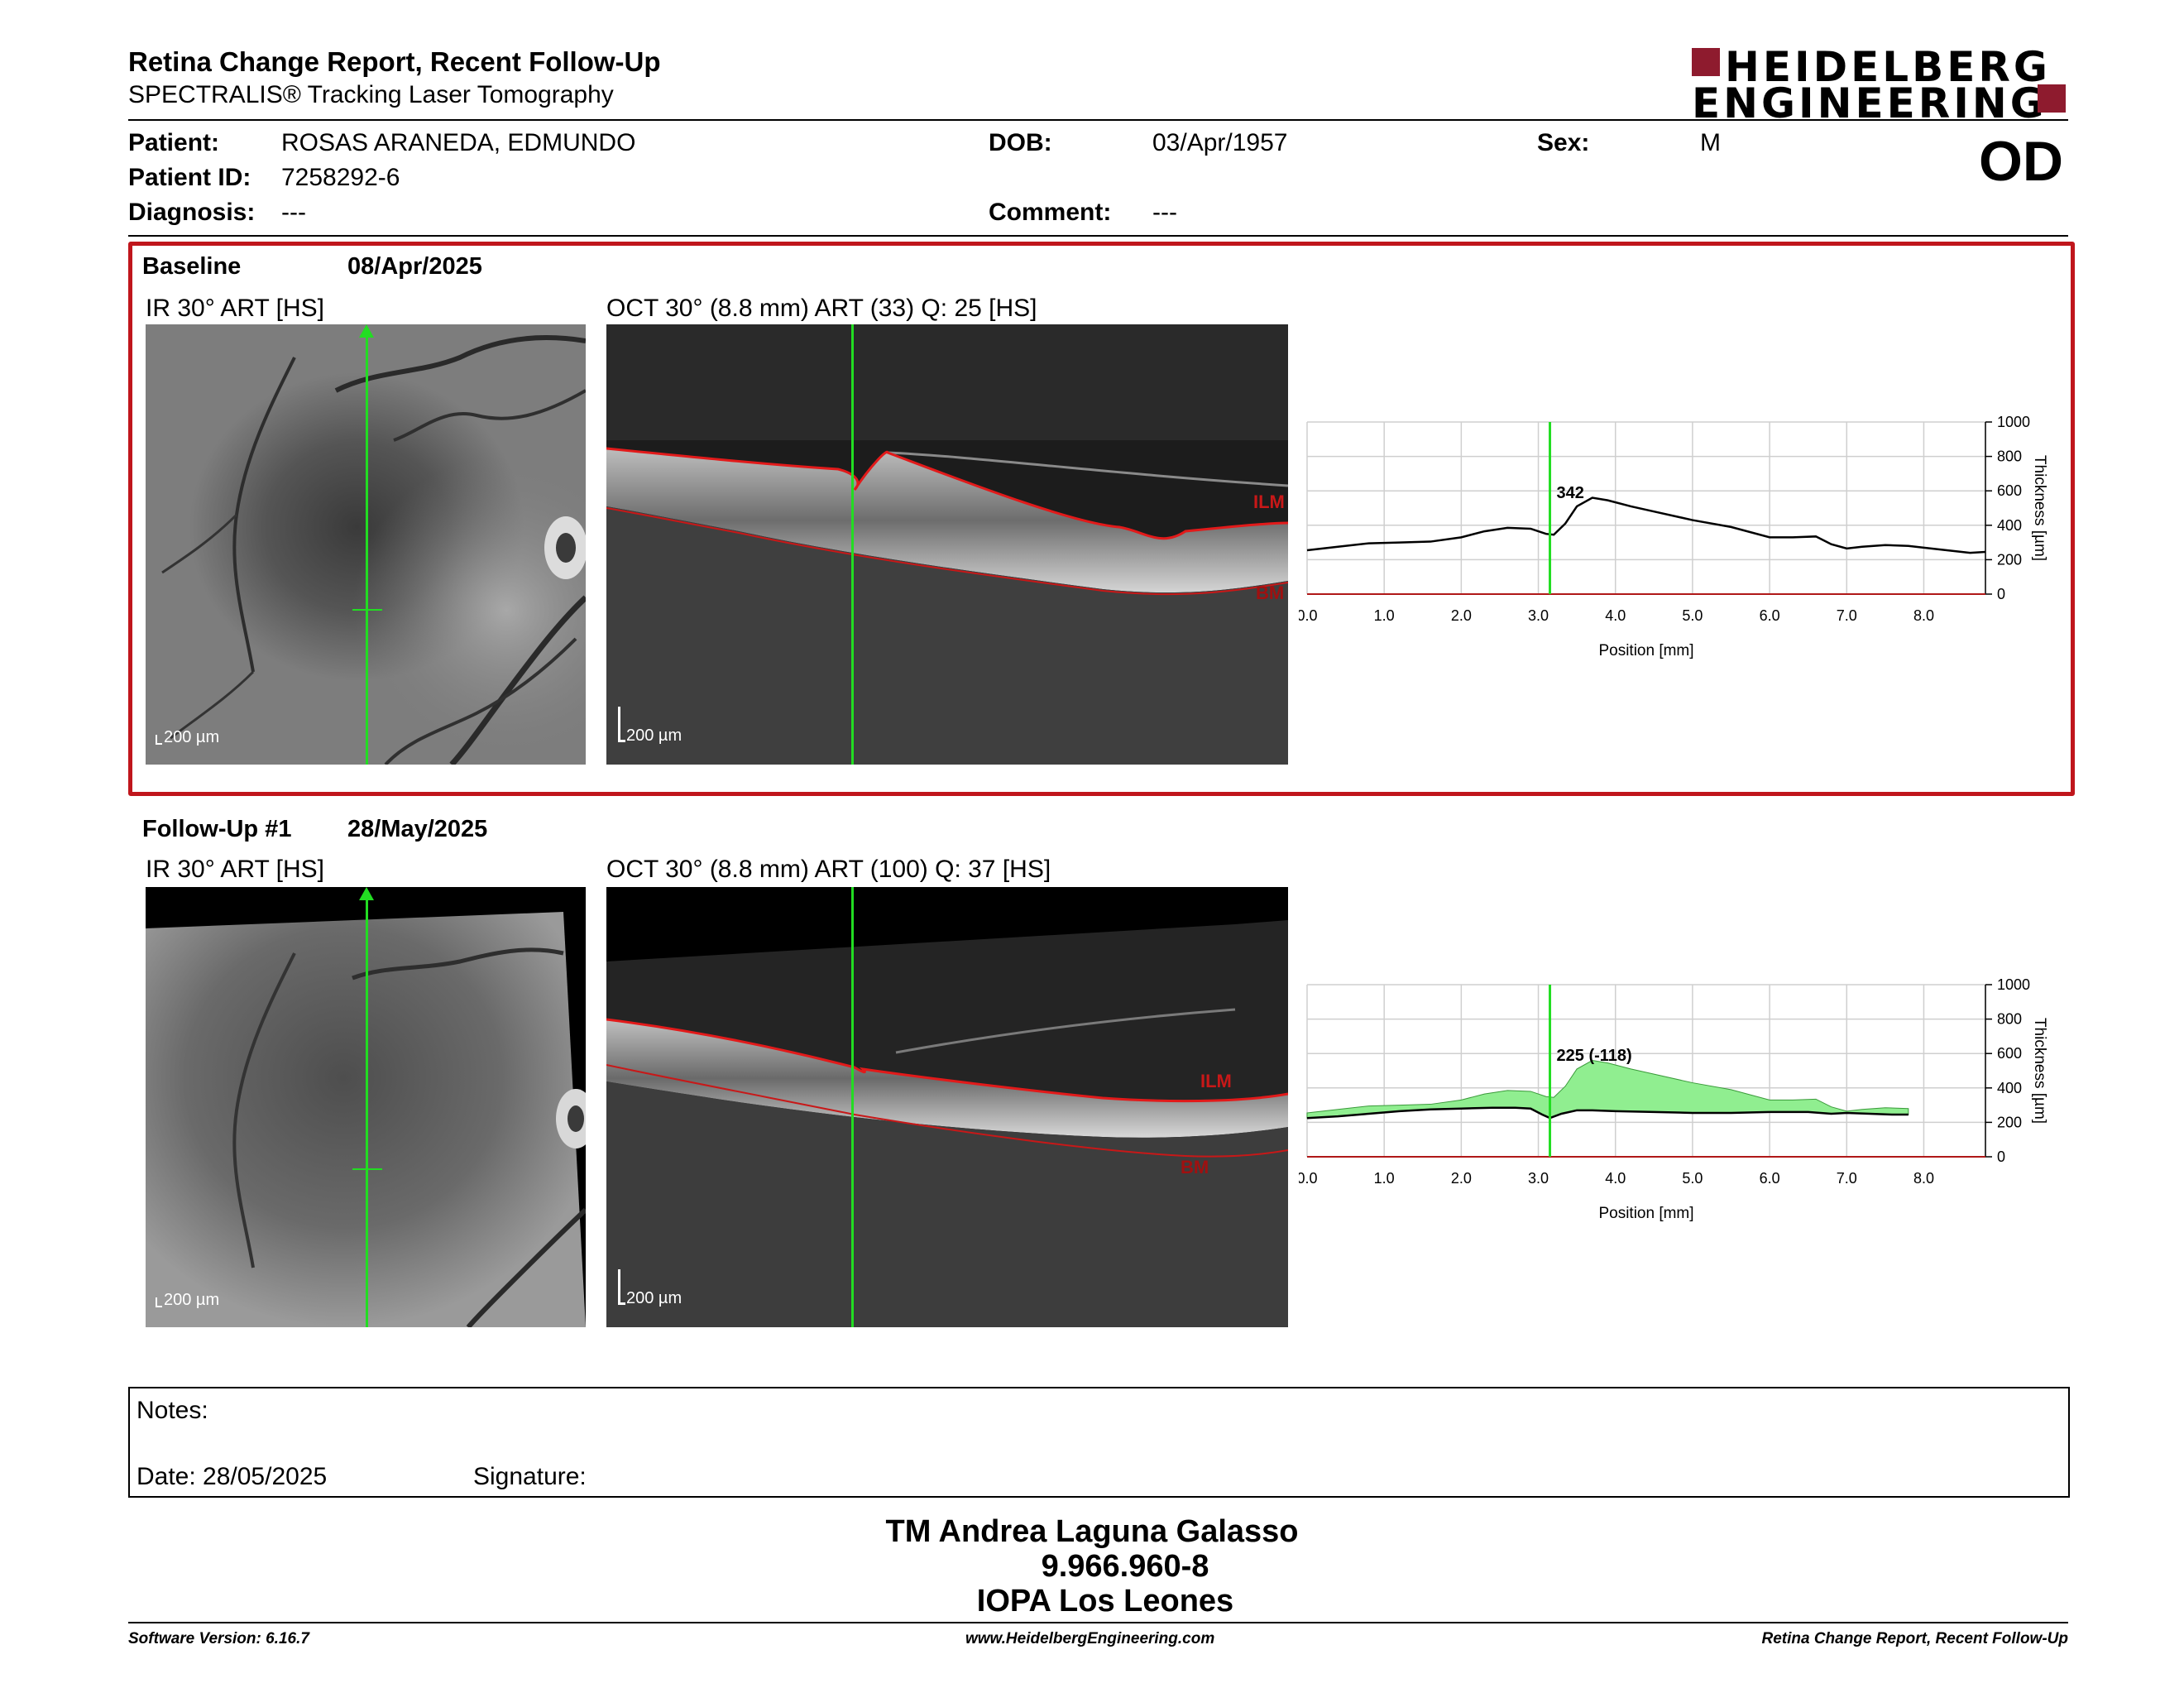 The width and height of the screenshot is (2184, 1688). Describe the element at coordinates (173, 143) in the screenshot. I see `patient-label: Patient:` at that location.